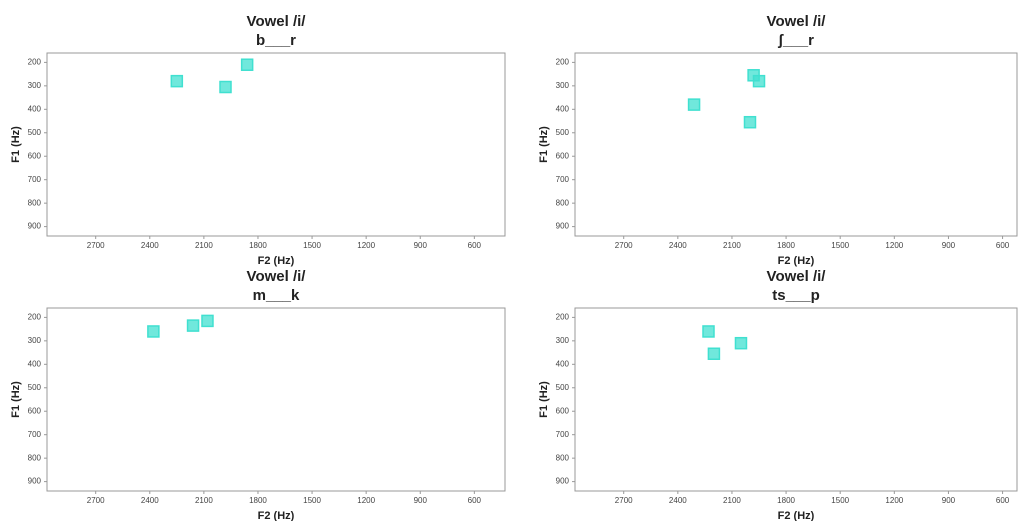  Describe the element at coordinates (796, 295) in the screenshot. I see `chart-subtitle: ts___p` at that location.